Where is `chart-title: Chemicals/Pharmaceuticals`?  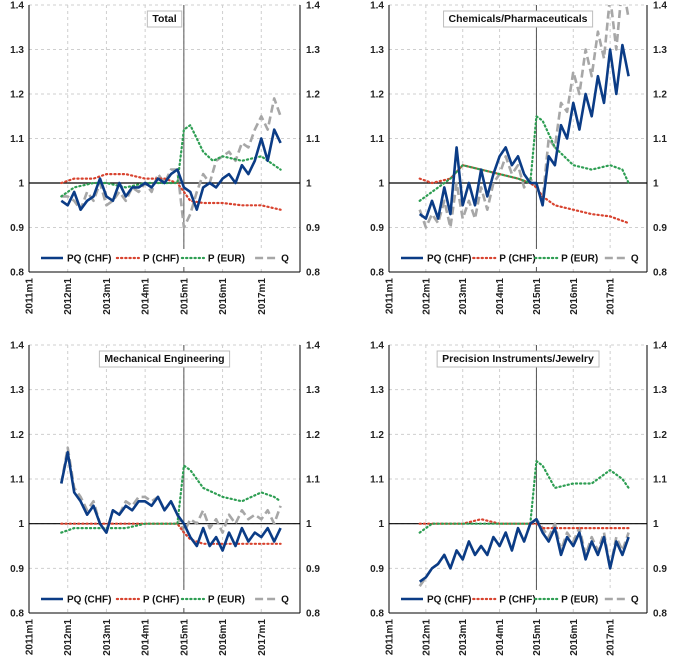
chart-title: Chemicals/Pharmaceuticals is located at coordinates (518, 19).